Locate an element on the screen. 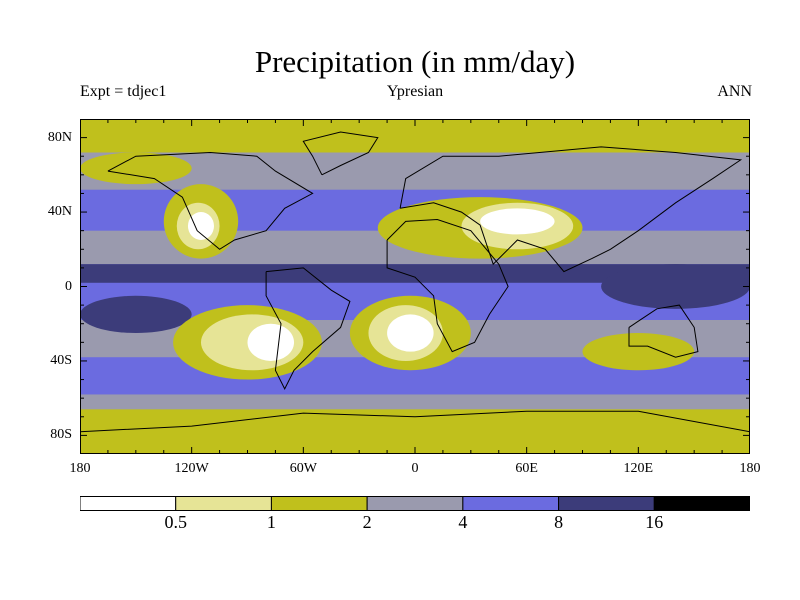  lat-tick-label: 40S is located at coordinates (61, 360).